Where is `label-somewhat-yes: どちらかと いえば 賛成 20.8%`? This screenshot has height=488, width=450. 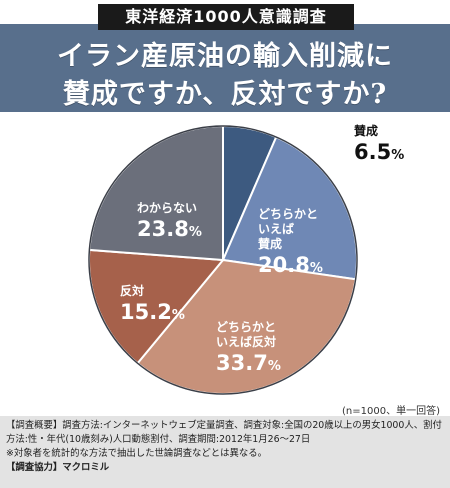
label-somewhat-yes: どちらかと いえば 賛成 20.8% is located at coordinates (290, 244).